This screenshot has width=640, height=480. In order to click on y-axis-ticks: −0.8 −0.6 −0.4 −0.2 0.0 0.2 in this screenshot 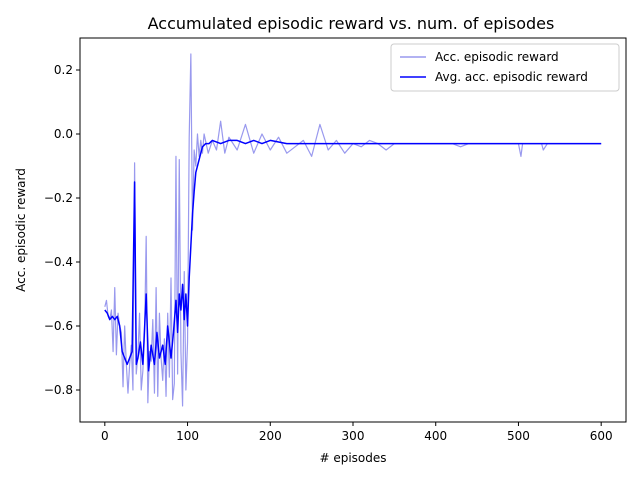, I will do `click(62, 230)`.